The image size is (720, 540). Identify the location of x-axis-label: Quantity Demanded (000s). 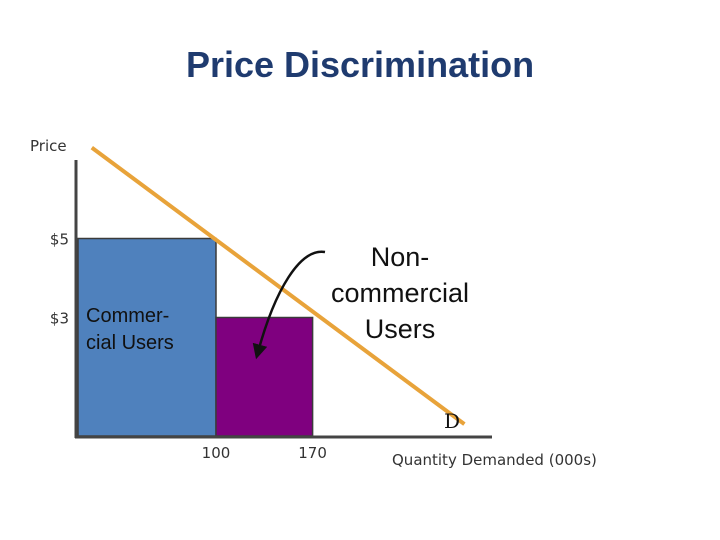
(494, 460).